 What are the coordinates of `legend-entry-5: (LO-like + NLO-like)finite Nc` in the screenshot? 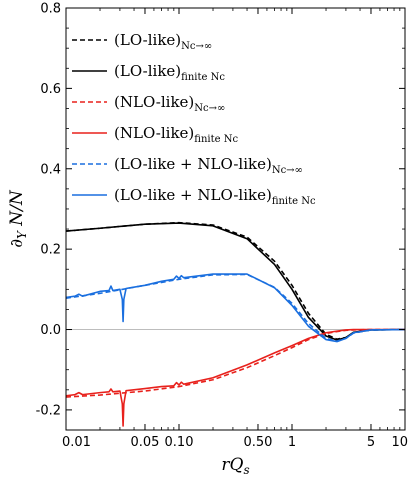 It's located at (215, 196).